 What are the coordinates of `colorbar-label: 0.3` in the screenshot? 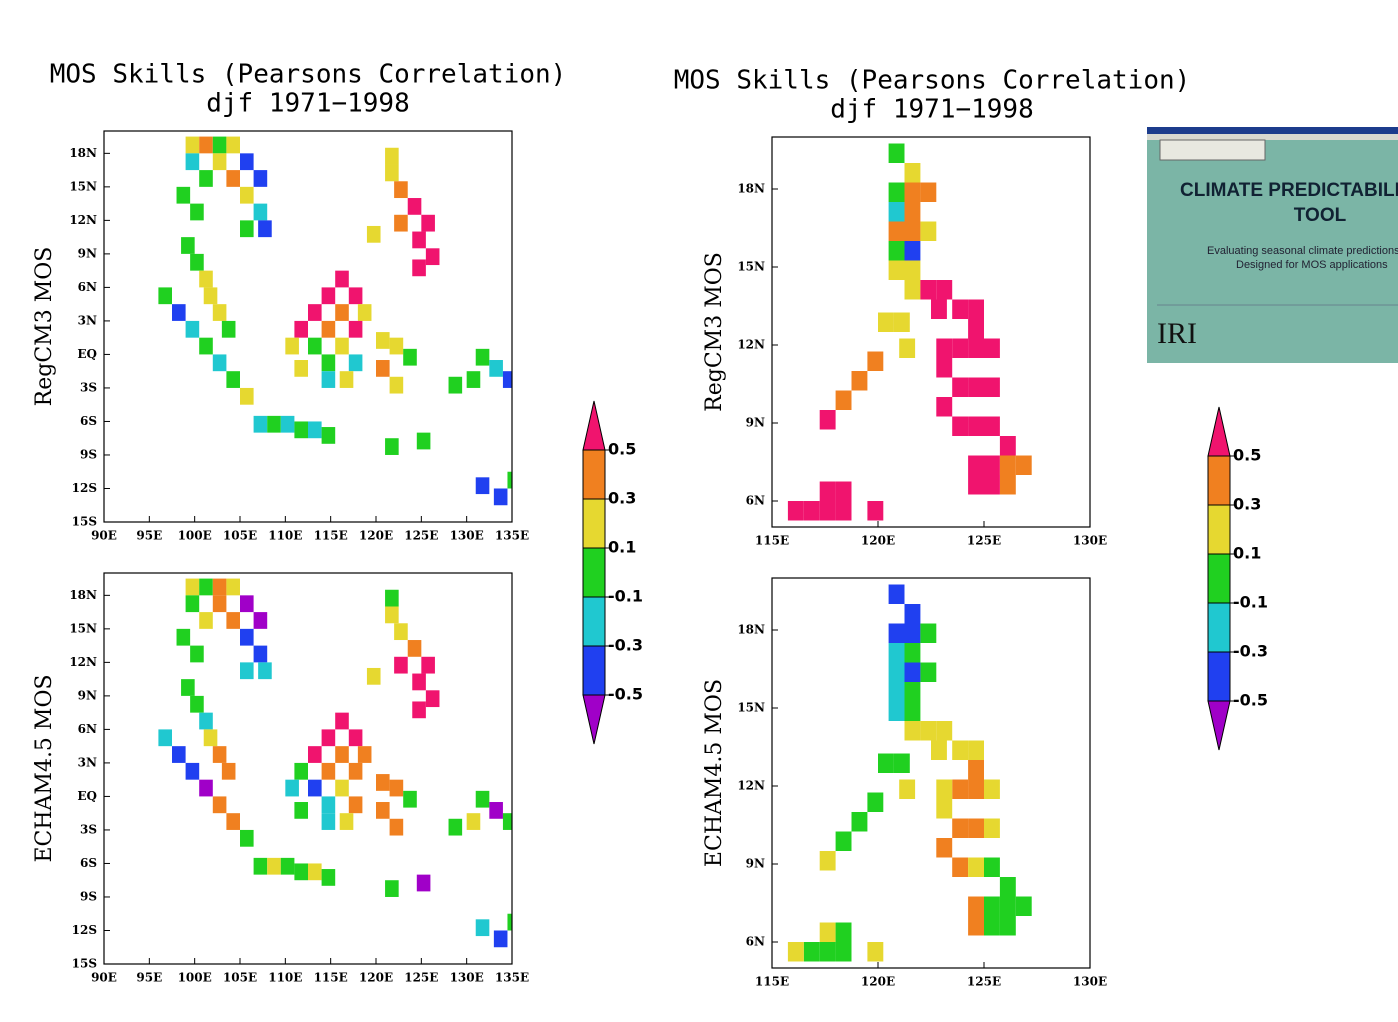 It's located at (1247, 504).